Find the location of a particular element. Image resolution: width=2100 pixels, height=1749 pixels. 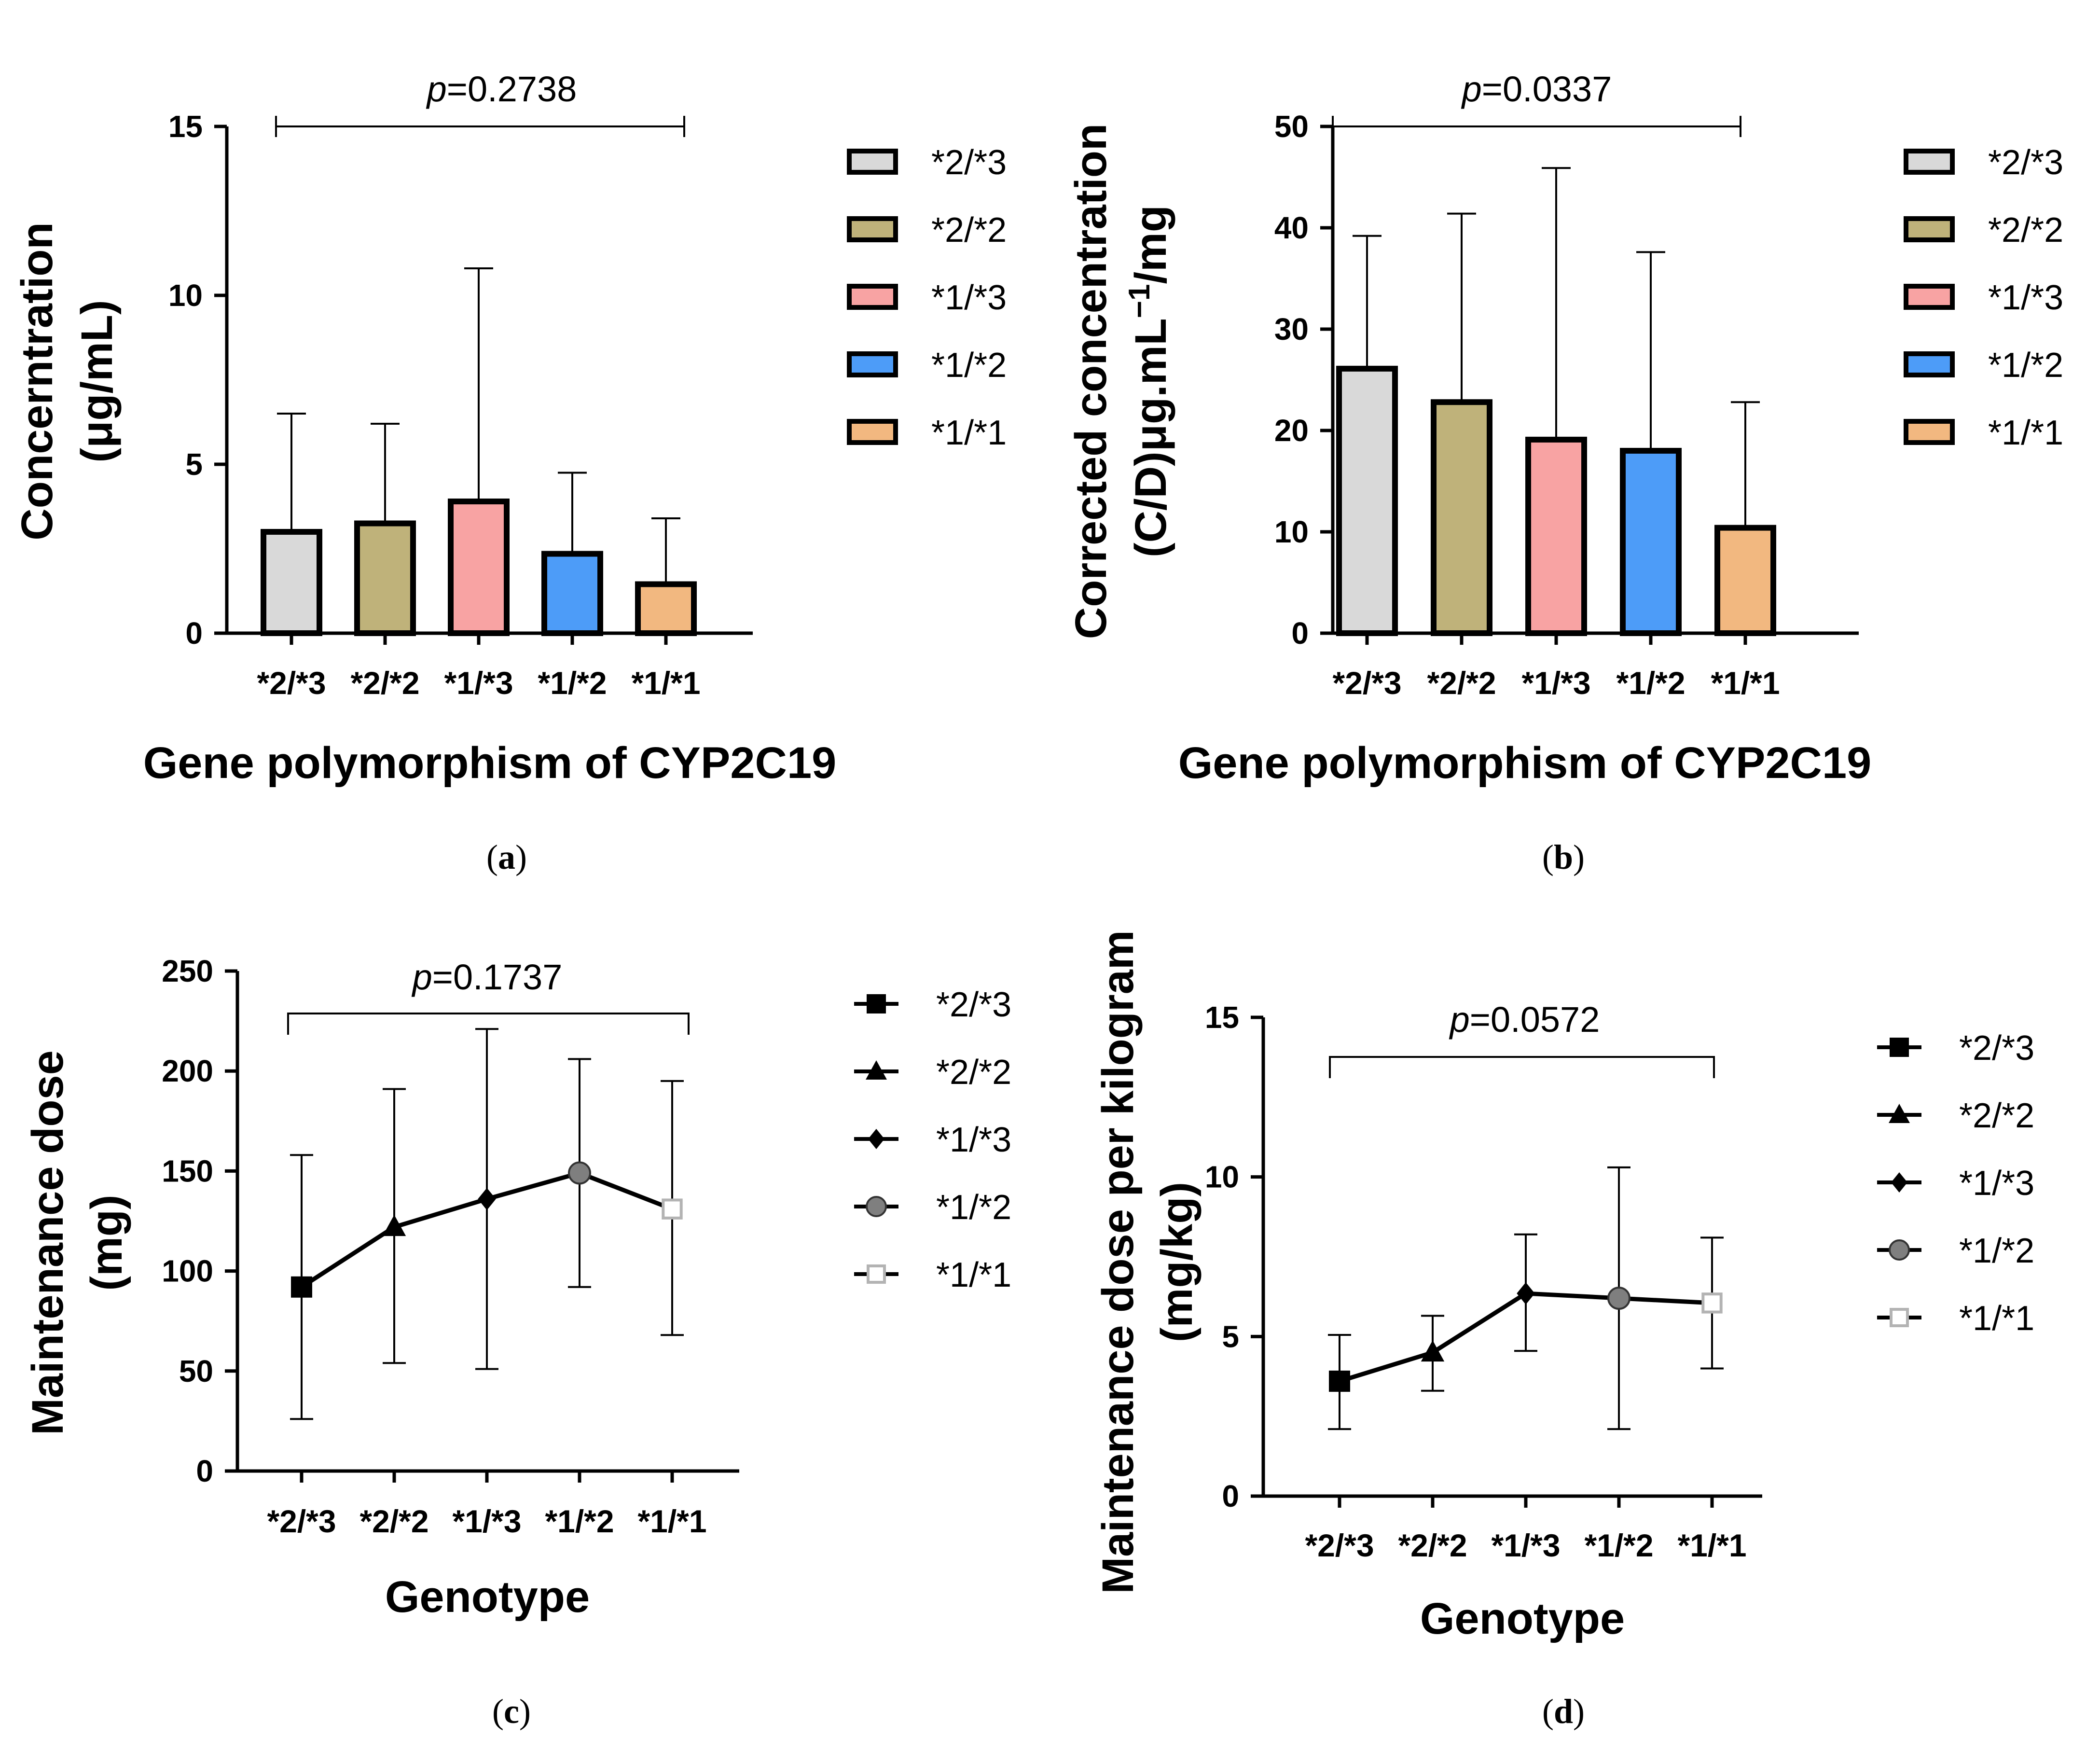

p-value-label: p=0.2738 is located at coordinates (501, 89).